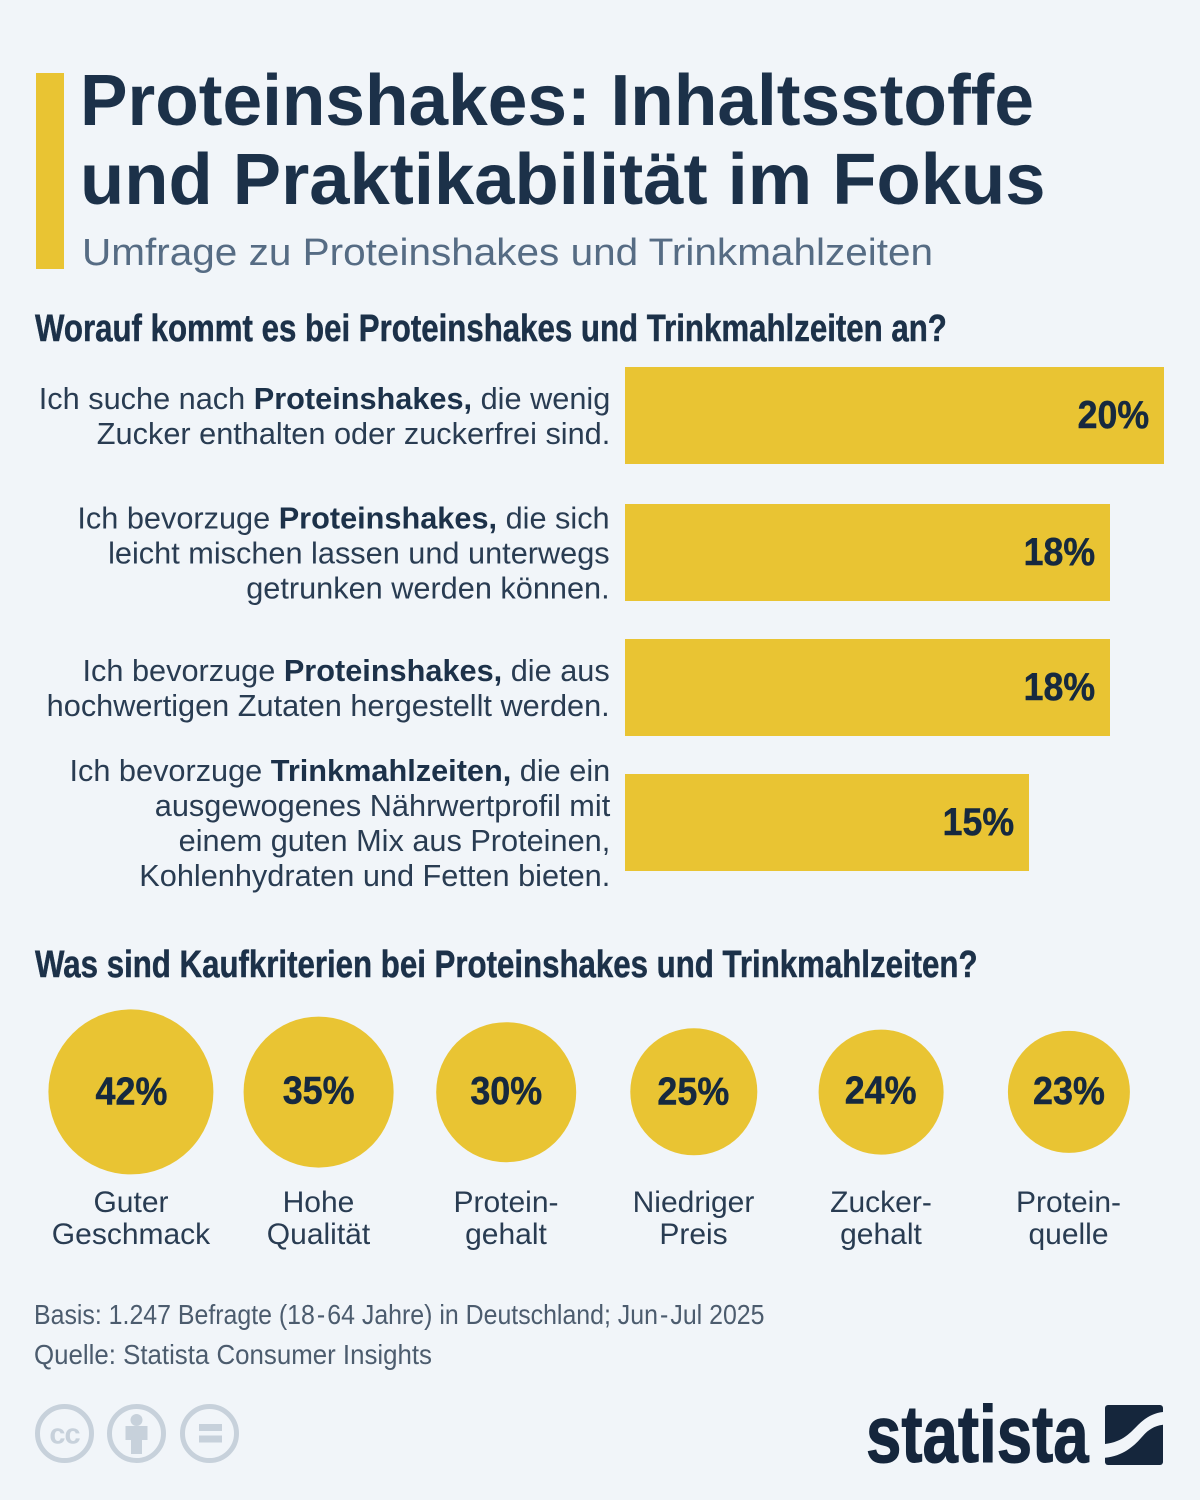 The image size is (1200, 1500). I want to click on svg-text: cc, so click(64, 1435).